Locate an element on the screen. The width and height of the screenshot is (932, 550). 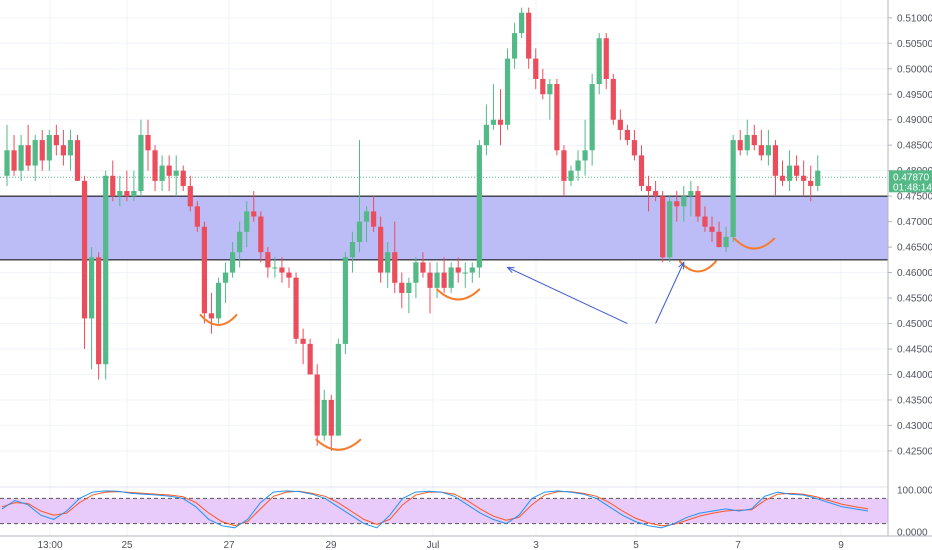
annotation-arrow is located at coordinates (567, 295).